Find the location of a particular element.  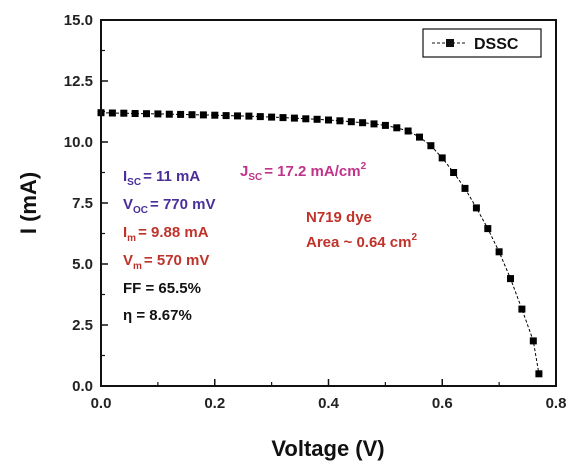

annotation-im-symbol: I is located at coordinates (125, 232).